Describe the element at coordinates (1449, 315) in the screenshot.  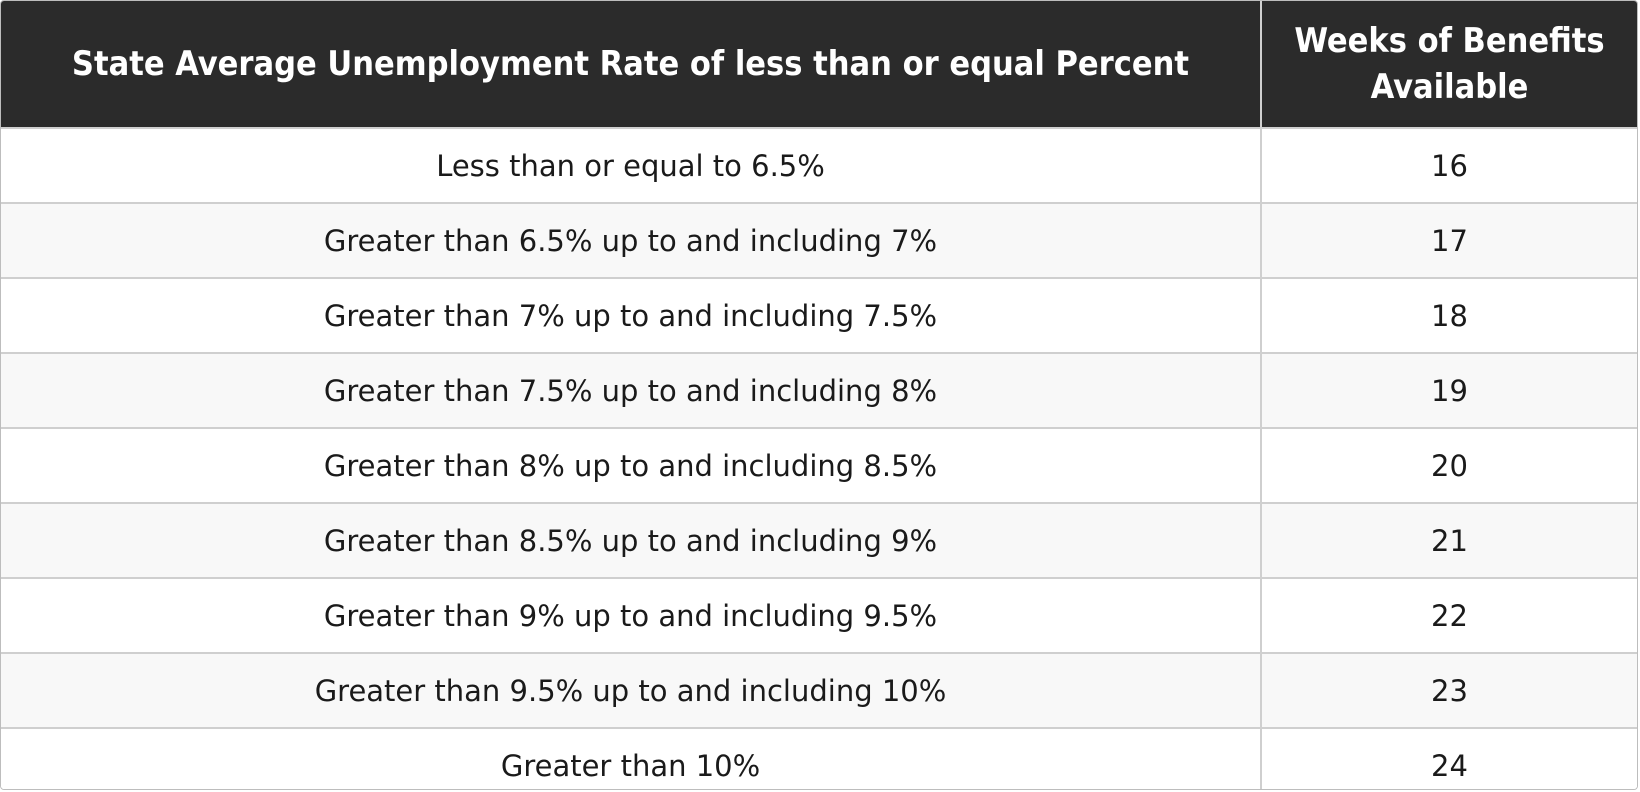
I see `weeks-cell: 18` at that location.